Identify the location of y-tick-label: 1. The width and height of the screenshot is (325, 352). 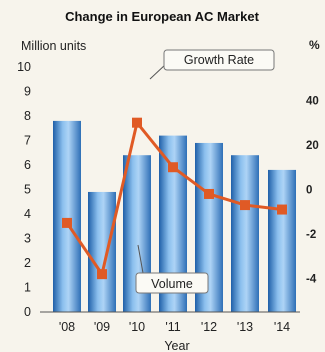
(27, 288).